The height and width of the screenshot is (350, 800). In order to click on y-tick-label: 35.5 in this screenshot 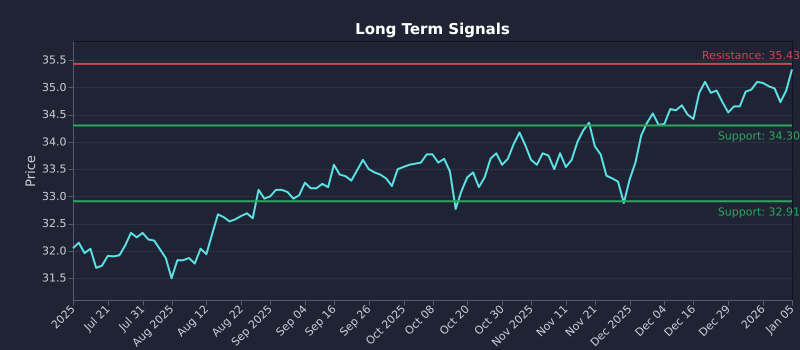, I will do `click(54, 60)`.